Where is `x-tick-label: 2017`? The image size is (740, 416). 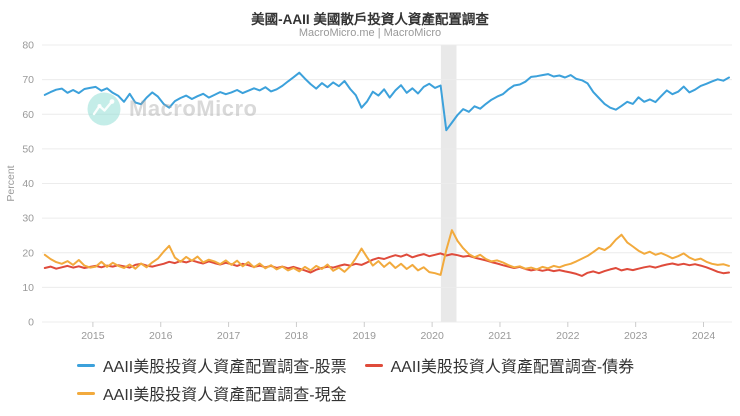 x-tick-label: 2017 is located at coordinates (229, 336).